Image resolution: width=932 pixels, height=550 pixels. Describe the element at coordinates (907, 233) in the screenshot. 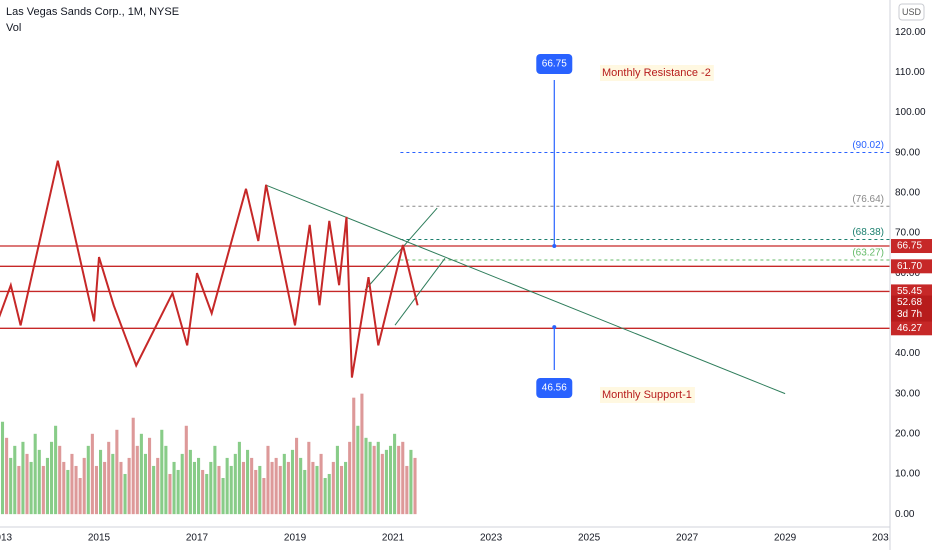

I see `y-tick-label: 70.00` at that location.